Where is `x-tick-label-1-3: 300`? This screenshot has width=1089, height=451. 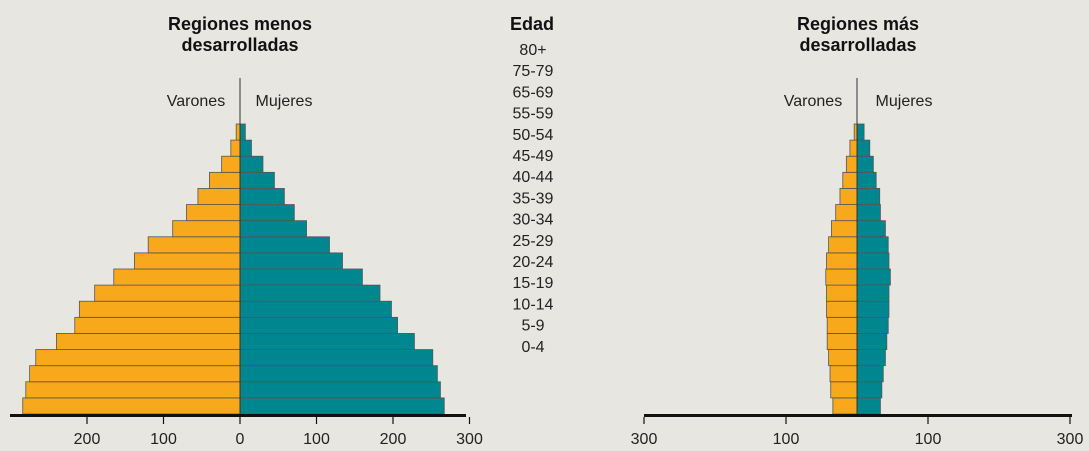 x-tick-label-1-3: 300 is located at coordinates (1070, 439).